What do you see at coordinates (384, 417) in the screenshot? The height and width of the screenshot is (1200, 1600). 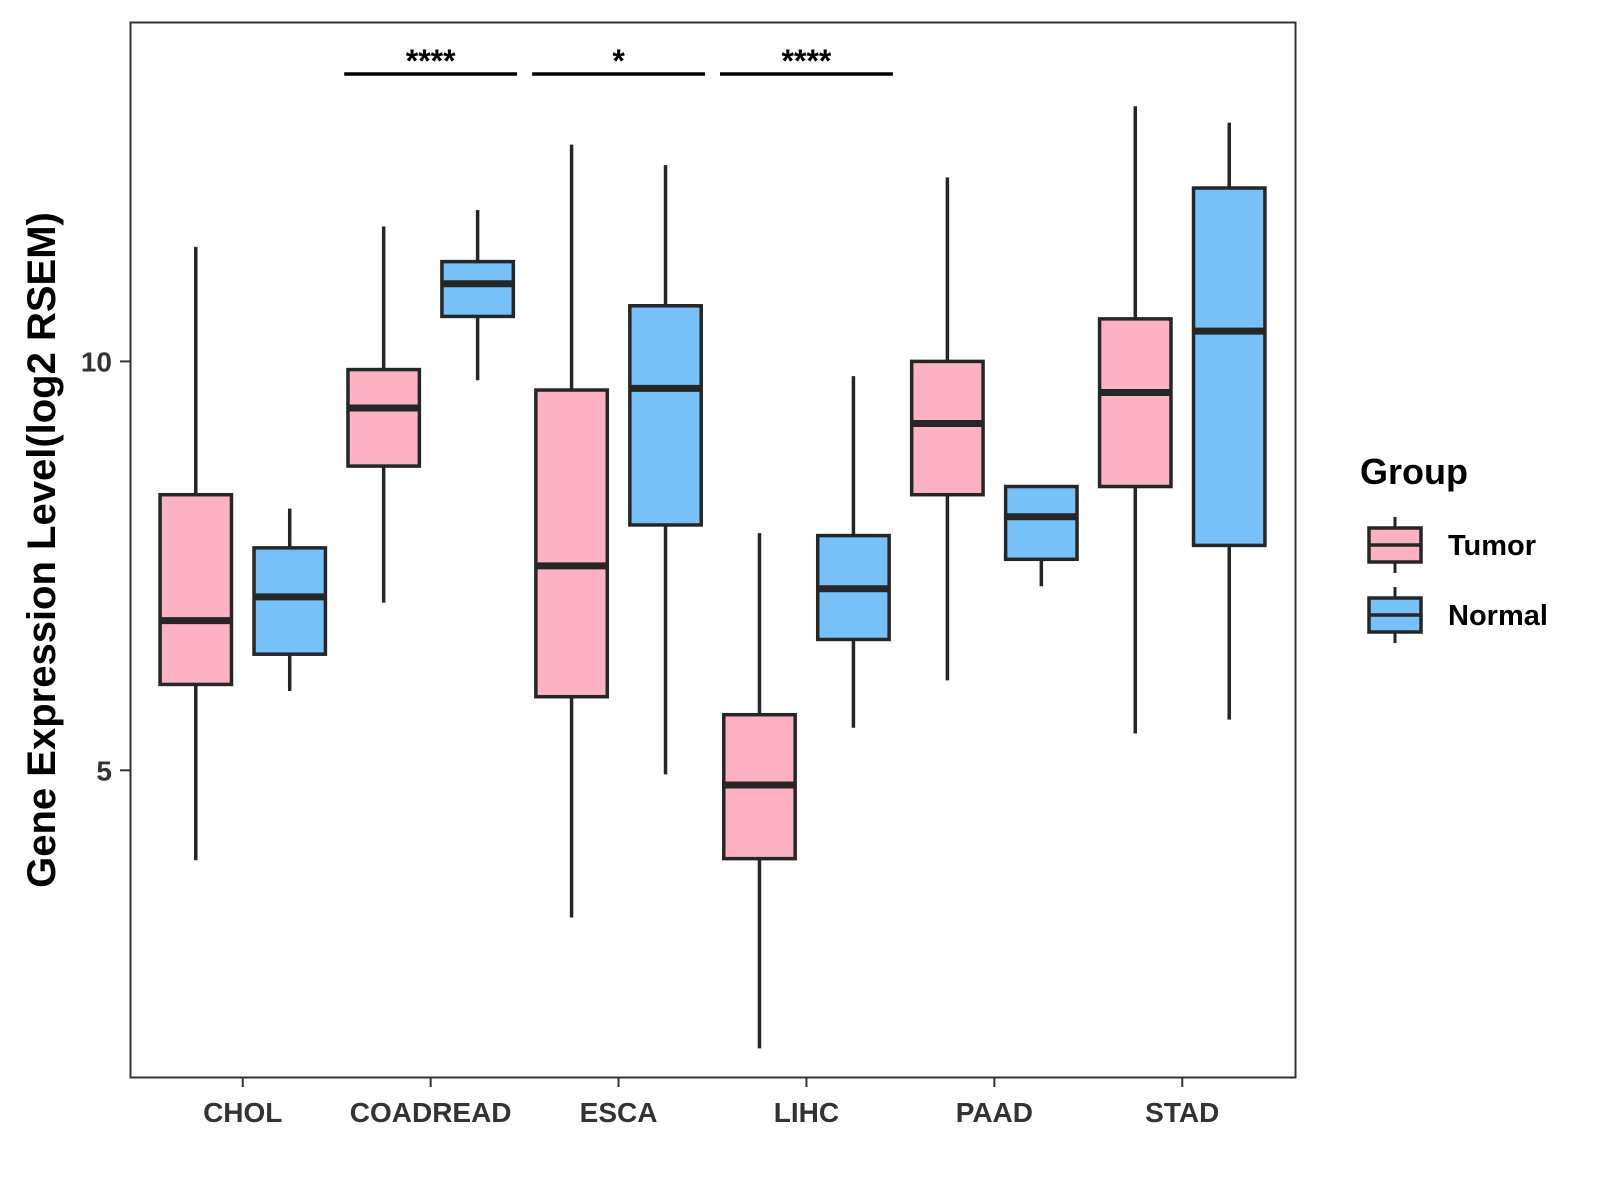 I see `tumor-coadread-iqr-rect` at bounding box center [384, 417].